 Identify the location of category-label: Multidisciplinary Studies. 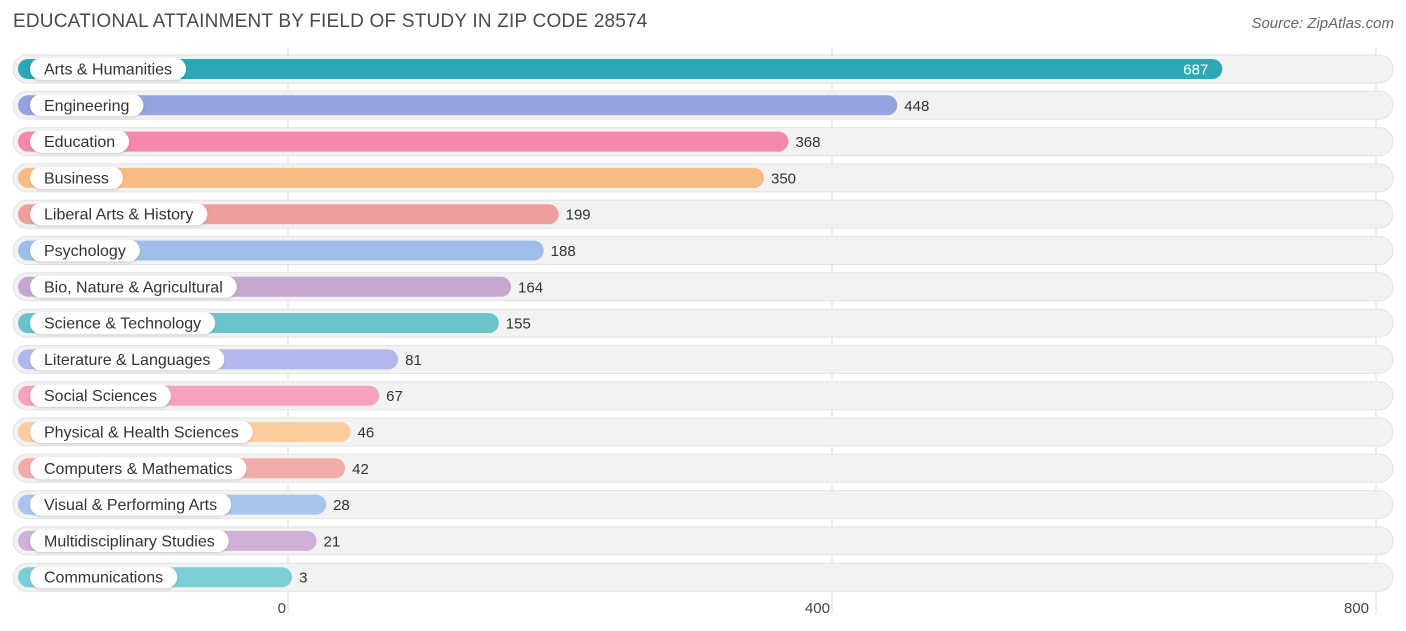
(129, 541).